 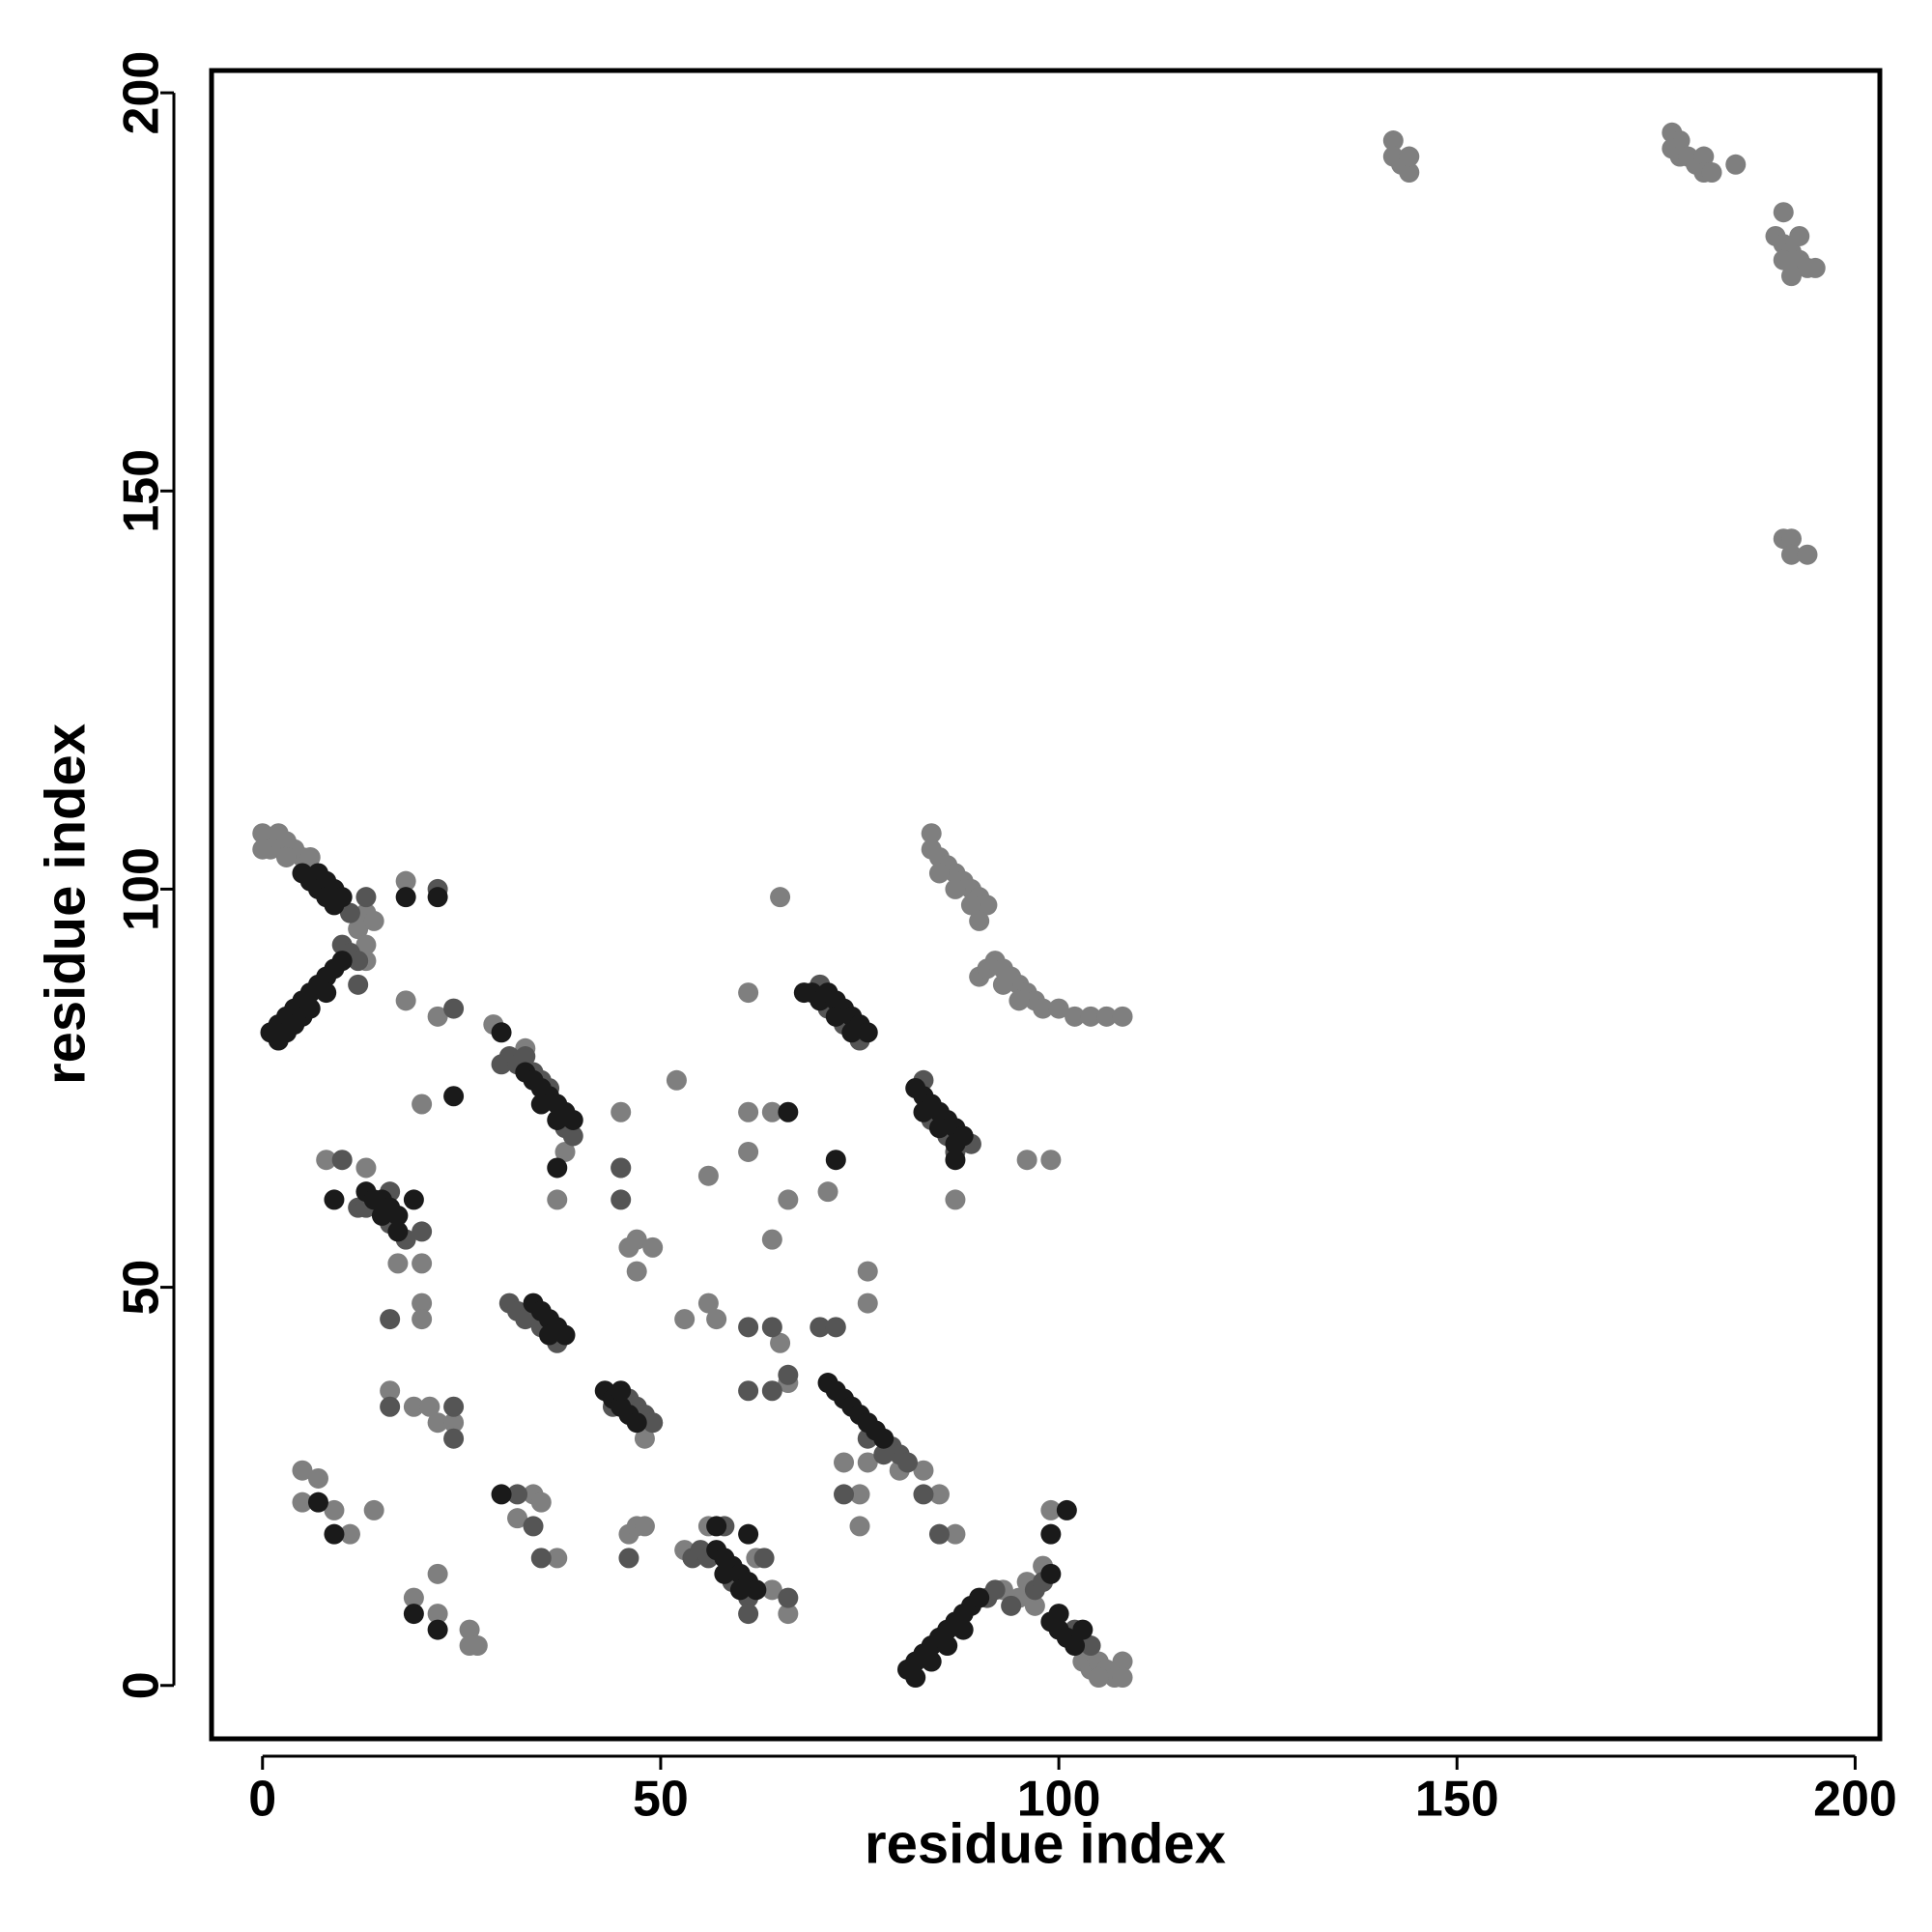 I want to click on x-axis-title: residue index, so click(x=1045, y=1843).